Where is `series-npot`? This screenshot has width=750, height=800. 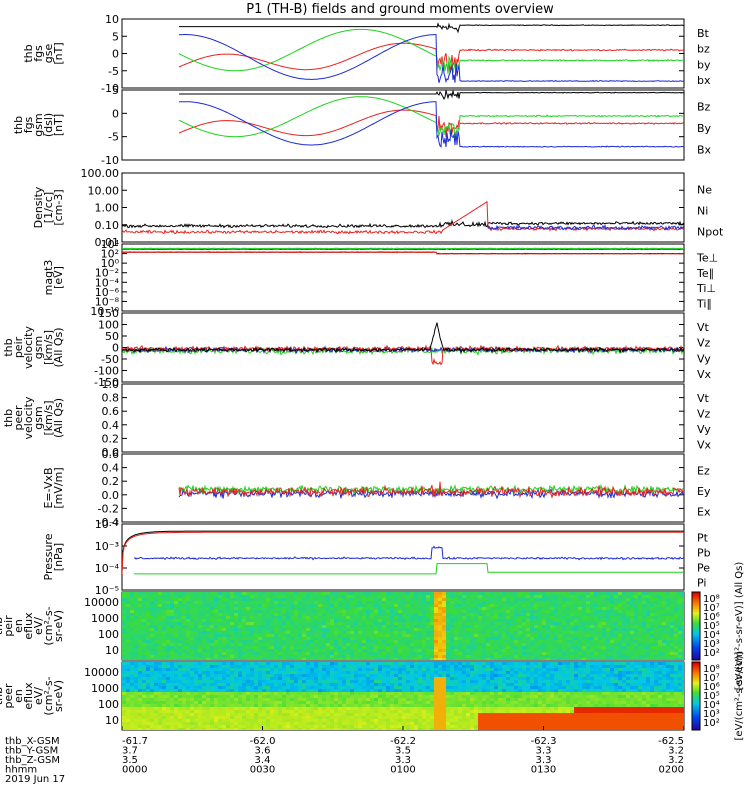
series-npot is located at coordinates (585, 227).